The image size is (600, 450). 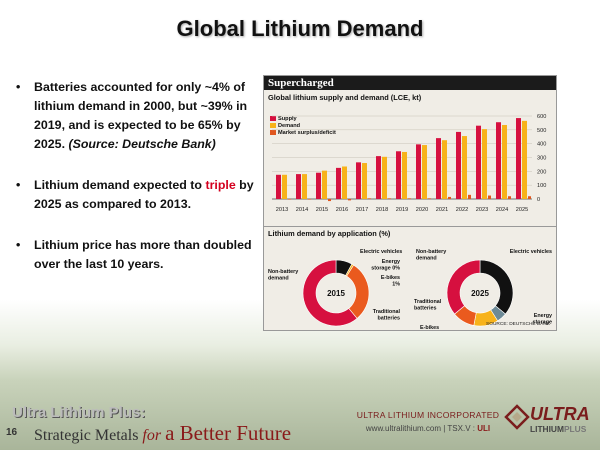 I want to click on legend-label: Demand, so click(x=289, y=126).